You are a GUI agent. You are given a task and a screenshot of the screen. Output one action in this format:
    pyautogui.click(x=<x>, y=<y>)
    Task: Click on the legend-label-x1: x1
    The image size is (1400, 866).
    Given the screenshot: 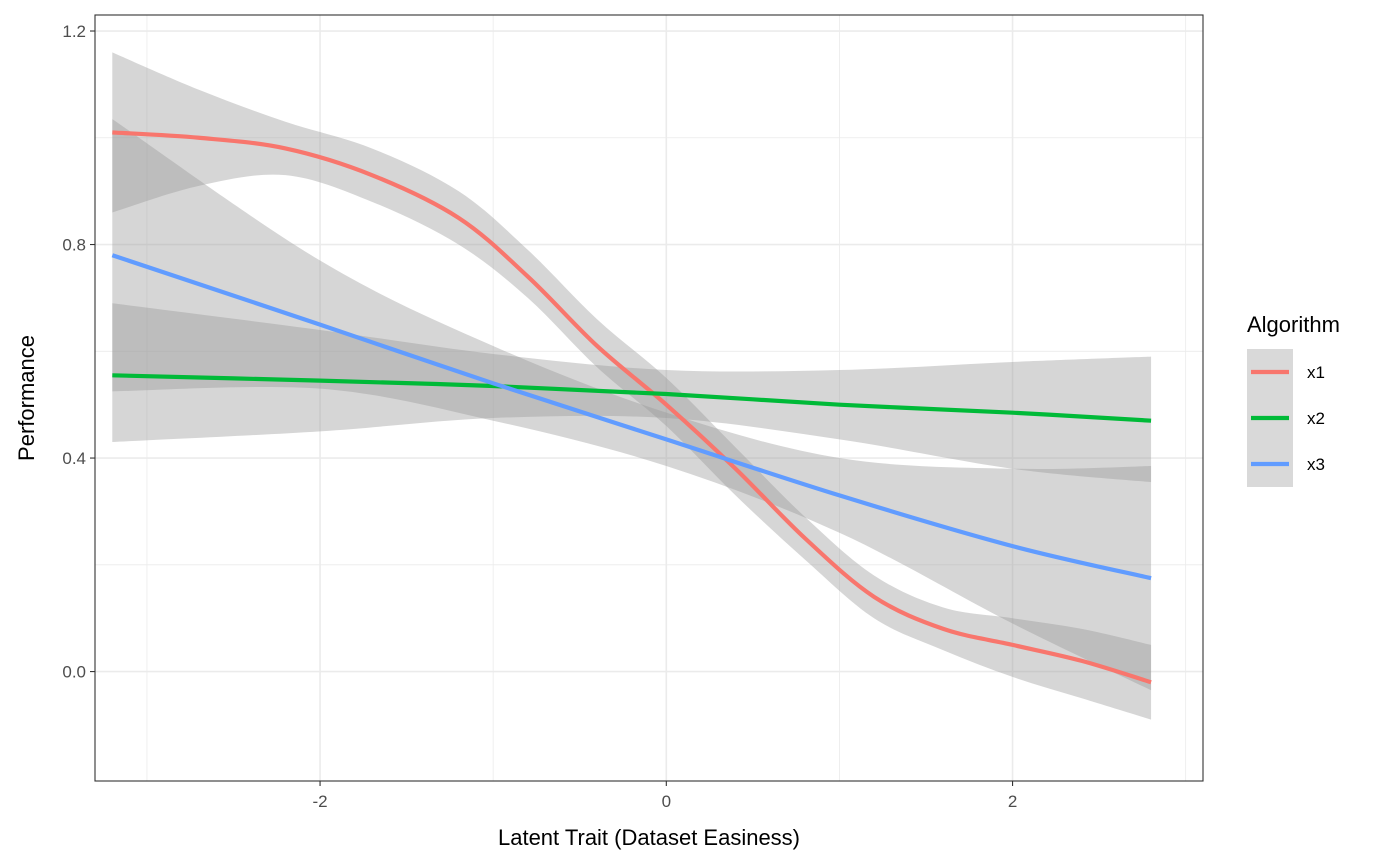 What is the action you would take?
    pyautogui.click(x=1316, y=372)
    